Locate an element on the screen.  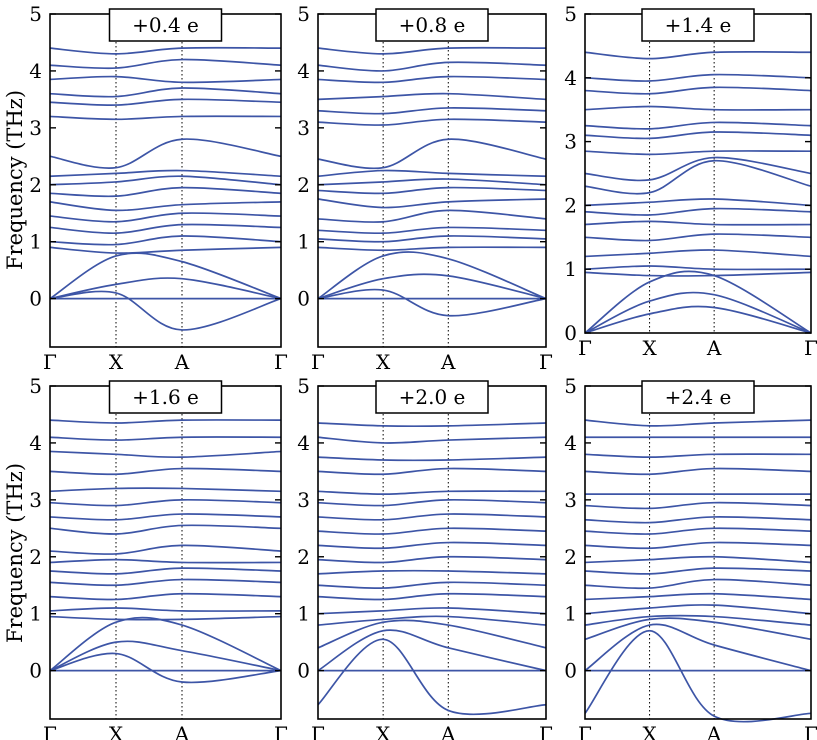
panel-title: +0.8 e is located at coordinates (432, 25).